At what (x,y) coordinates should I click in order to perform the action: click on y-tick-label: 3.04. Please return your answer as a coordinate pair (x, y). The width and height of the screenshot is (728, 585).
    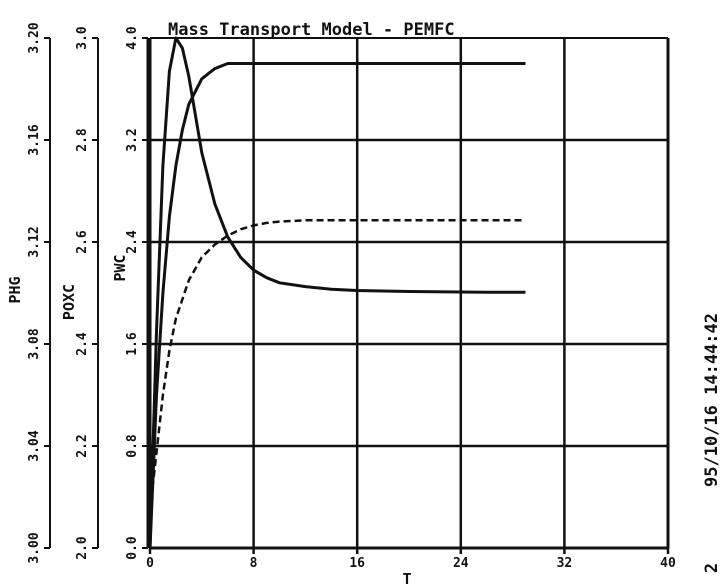
    Looking at the image, I should click on (34, 445).